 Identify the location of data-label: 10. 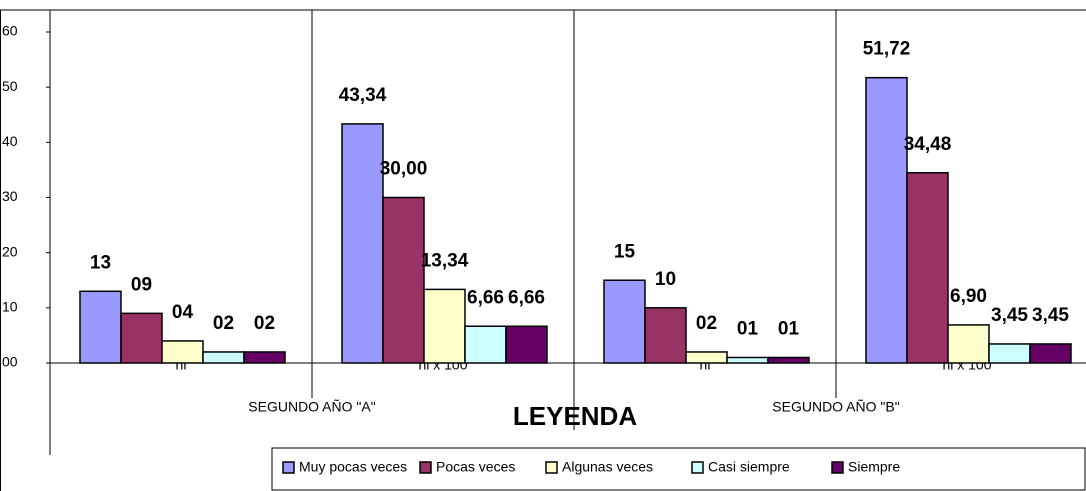
(665, 279).